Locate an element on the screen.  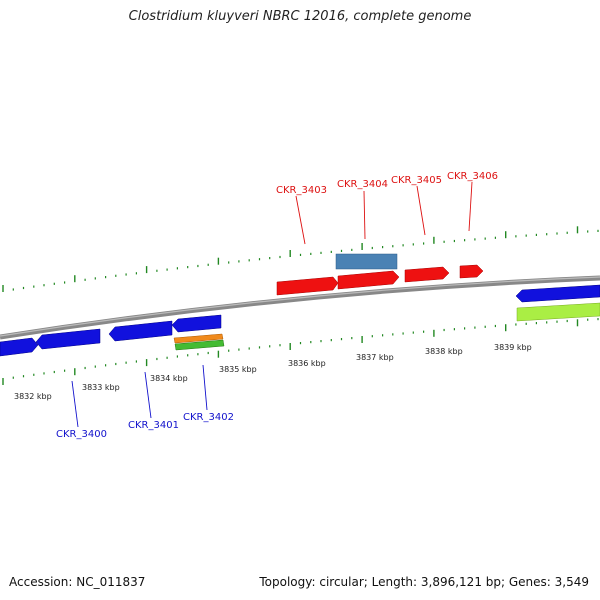
tick-label-3839: 3839 kbp is located at coordinates (513, 347).